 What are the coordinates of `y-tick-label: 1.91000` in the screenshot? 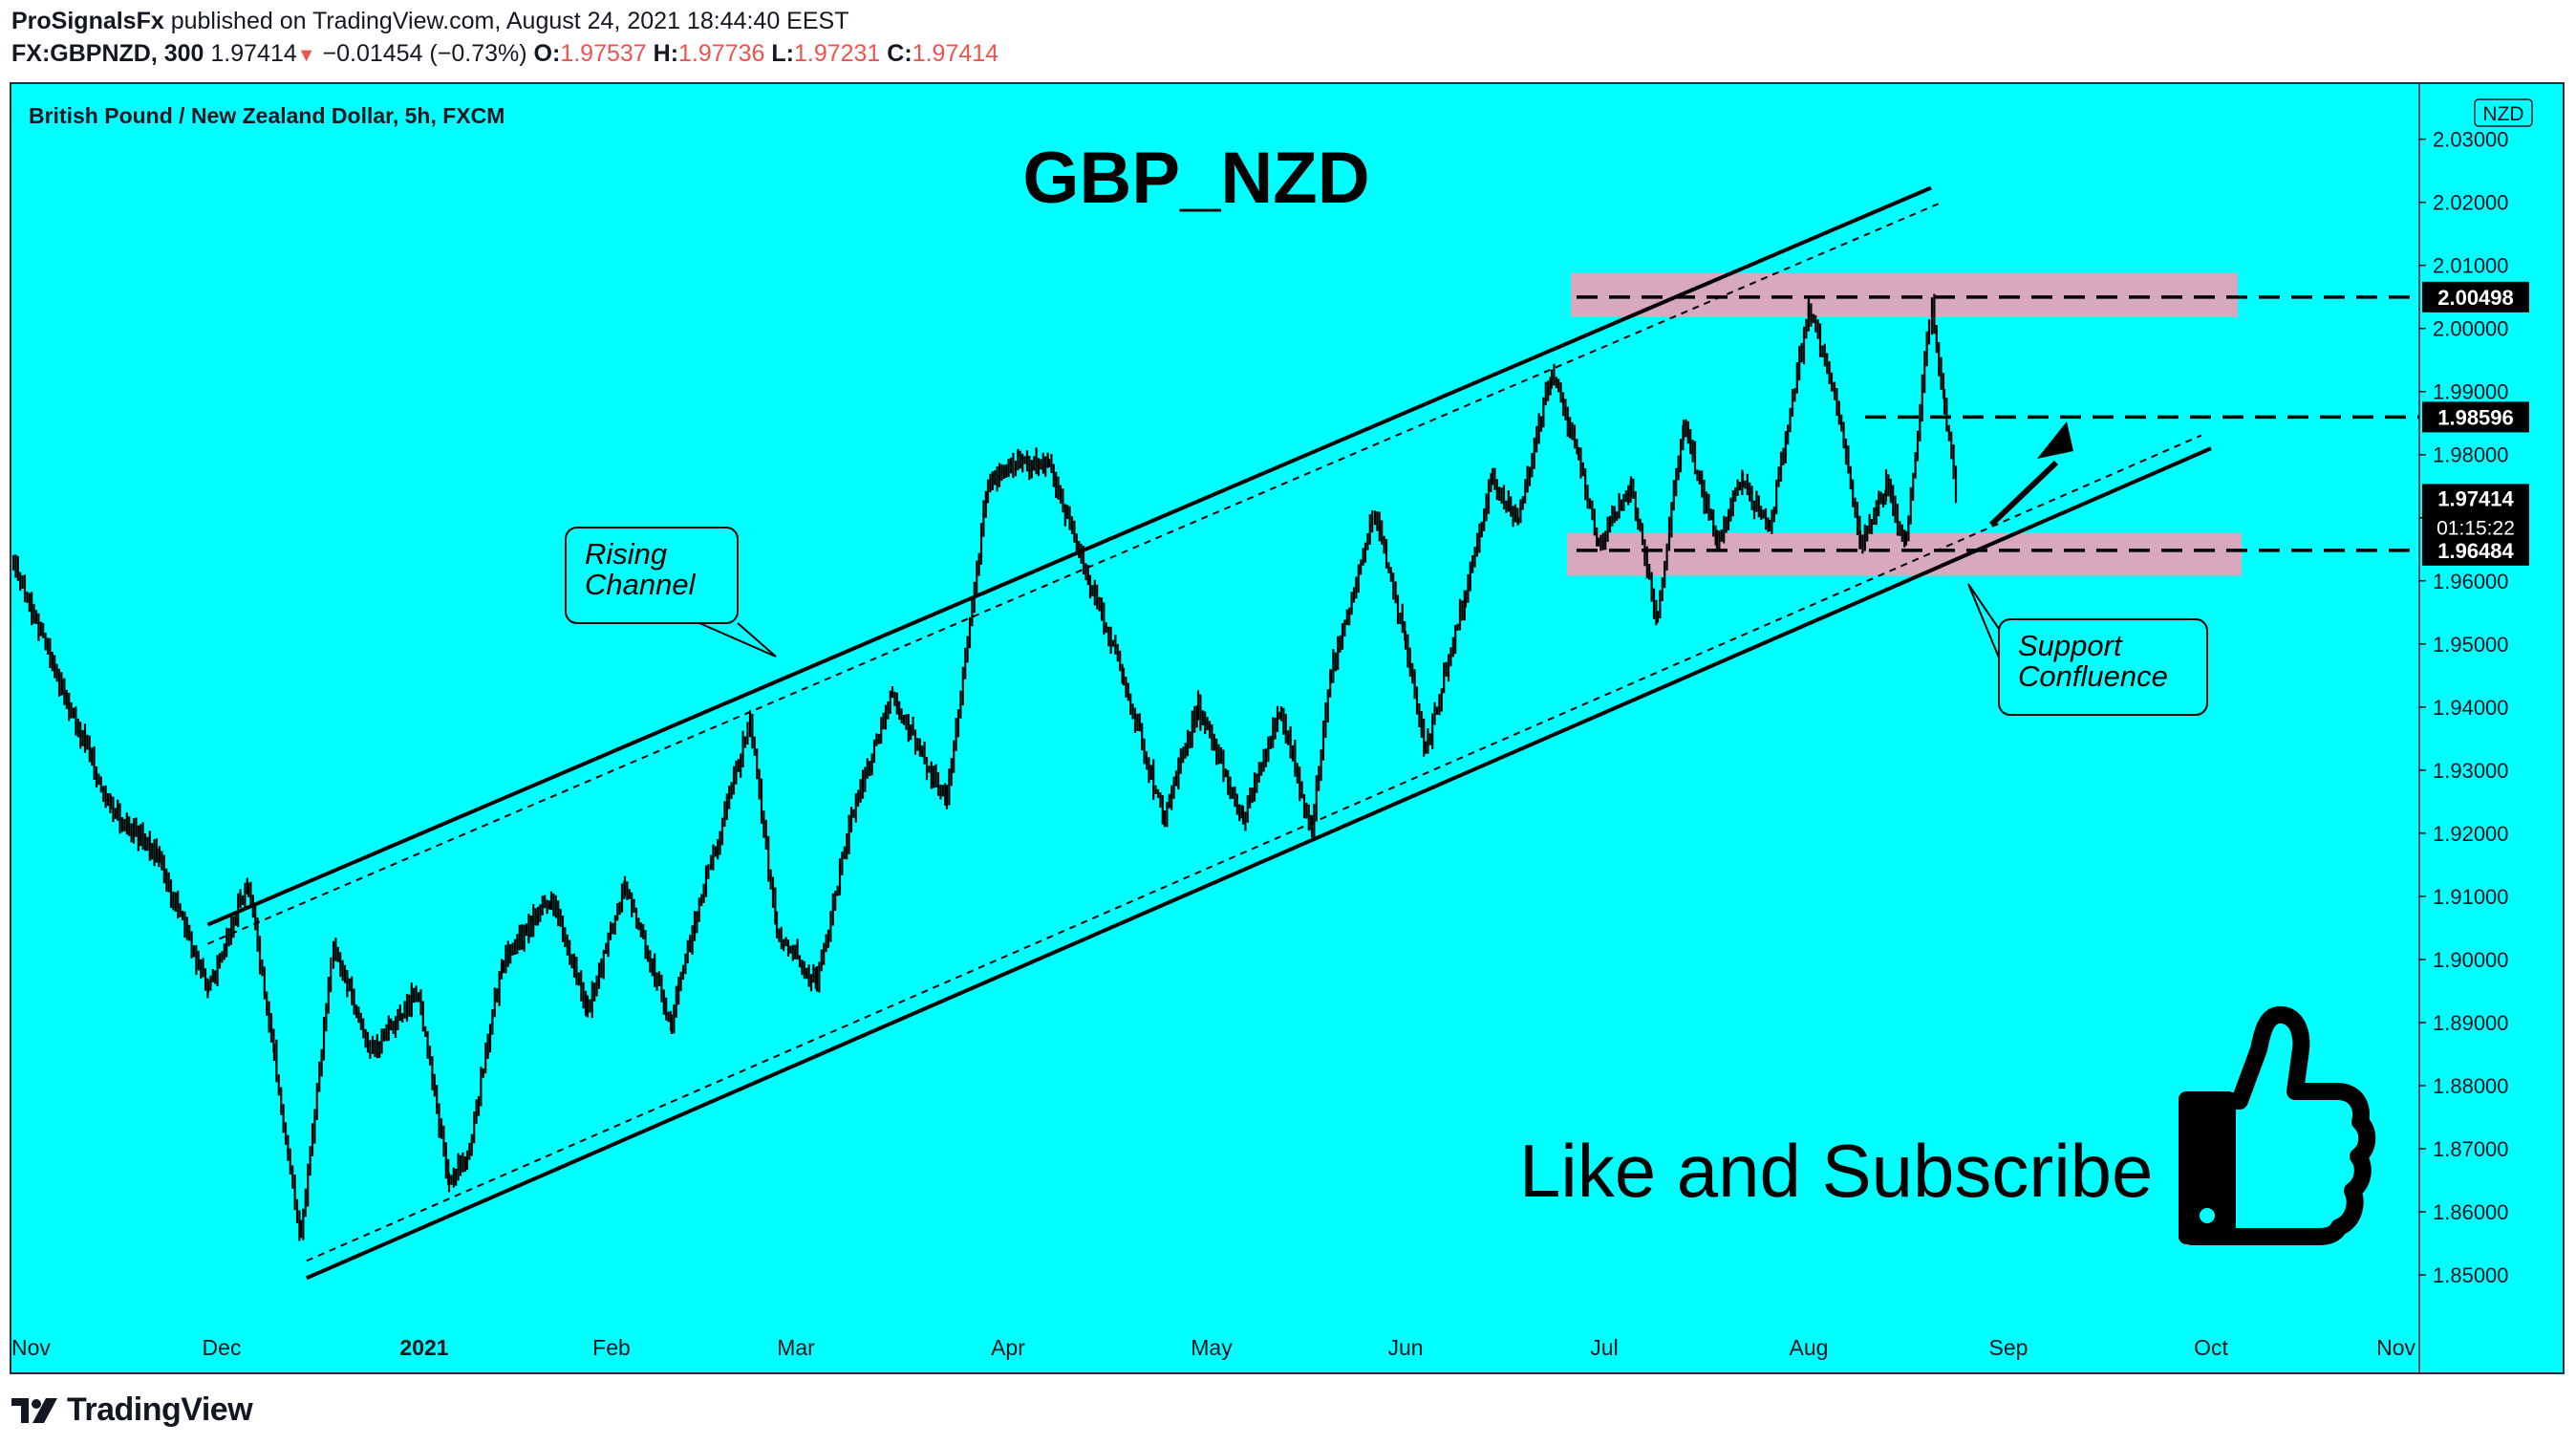 It's located at (2471, 897).